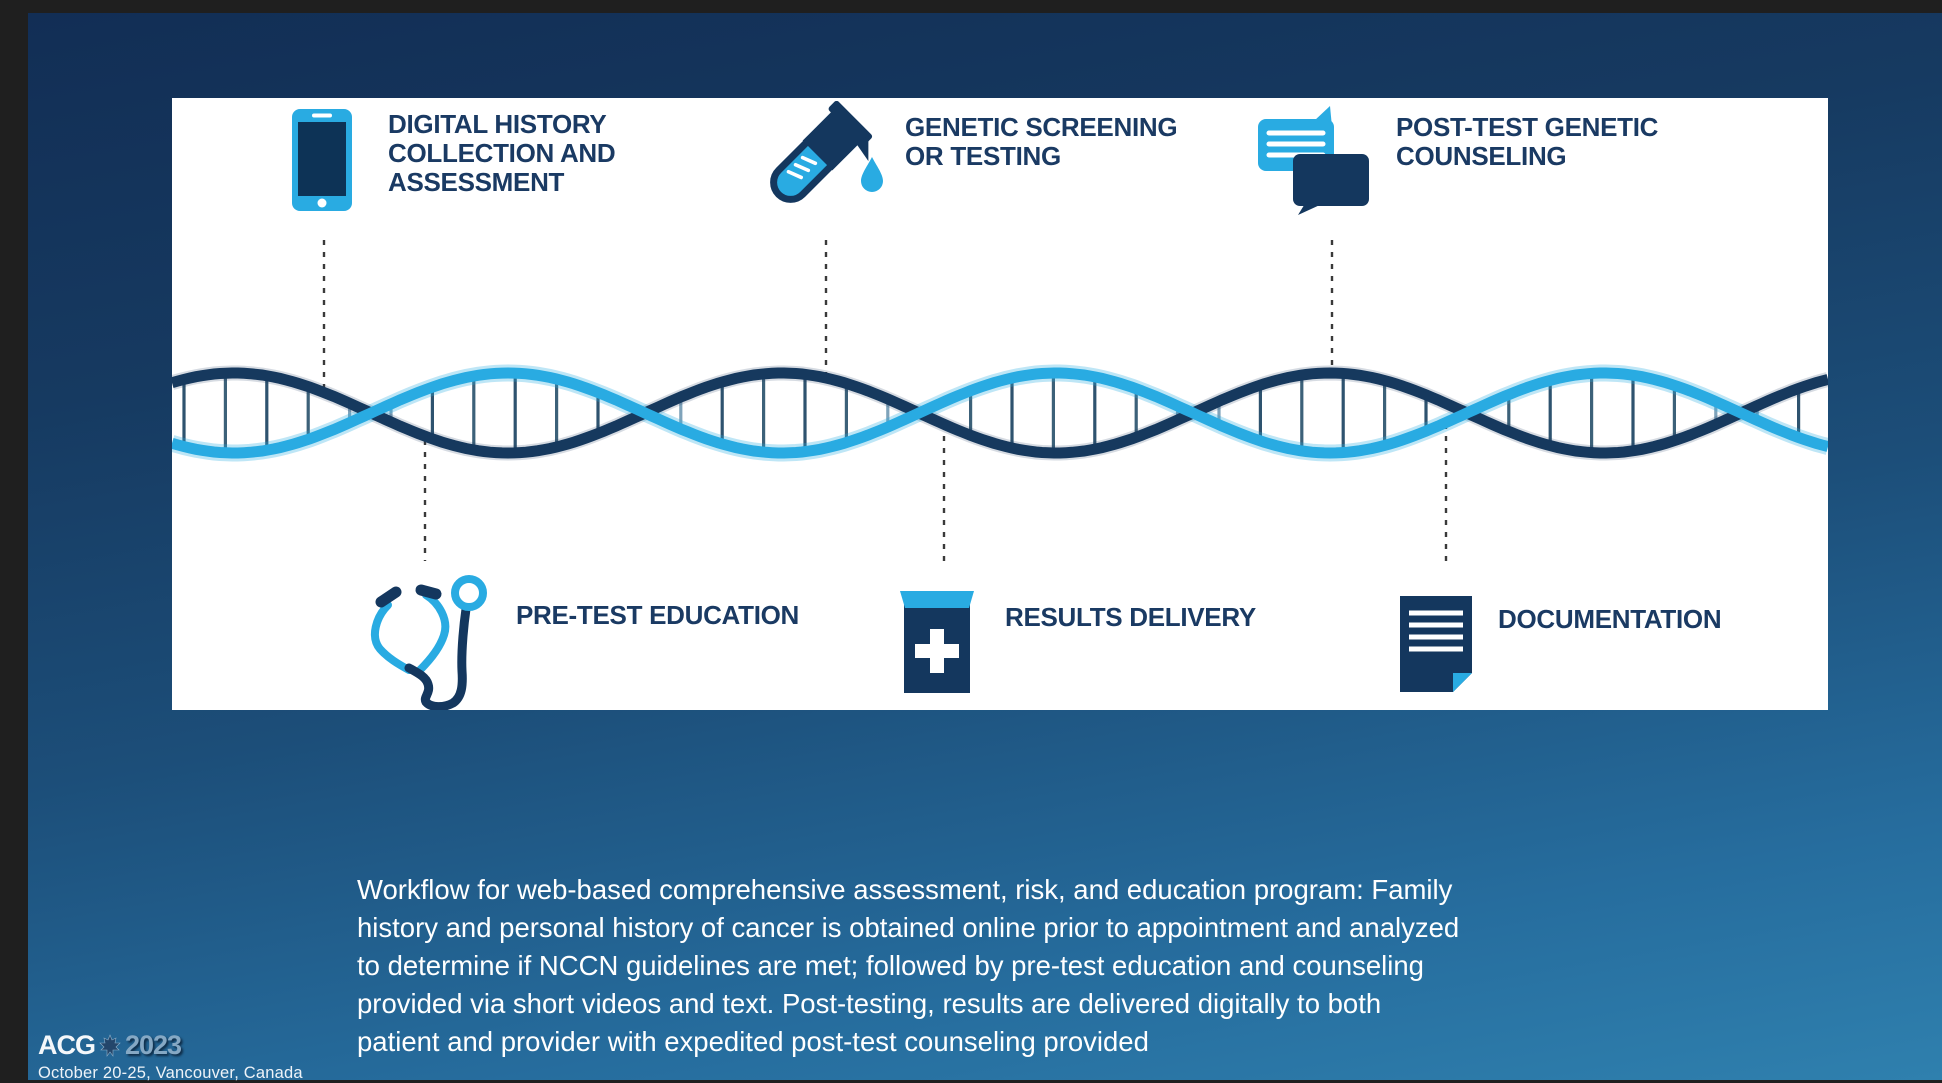 This screenshot has height=1083, width=1942. What do you see at coordinates (1041, 127) in the screenshot?
I see `step-label-line: GENETIC SCREENING` at bounding box center [1041, 127].